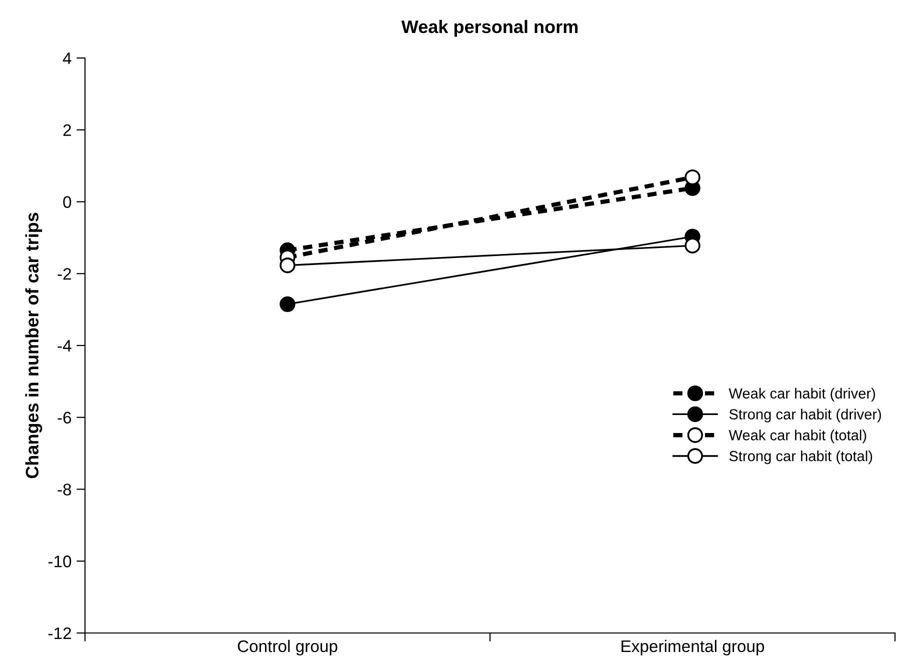  I want to click on chart-title: Weak personal norm, so click(489, 28).